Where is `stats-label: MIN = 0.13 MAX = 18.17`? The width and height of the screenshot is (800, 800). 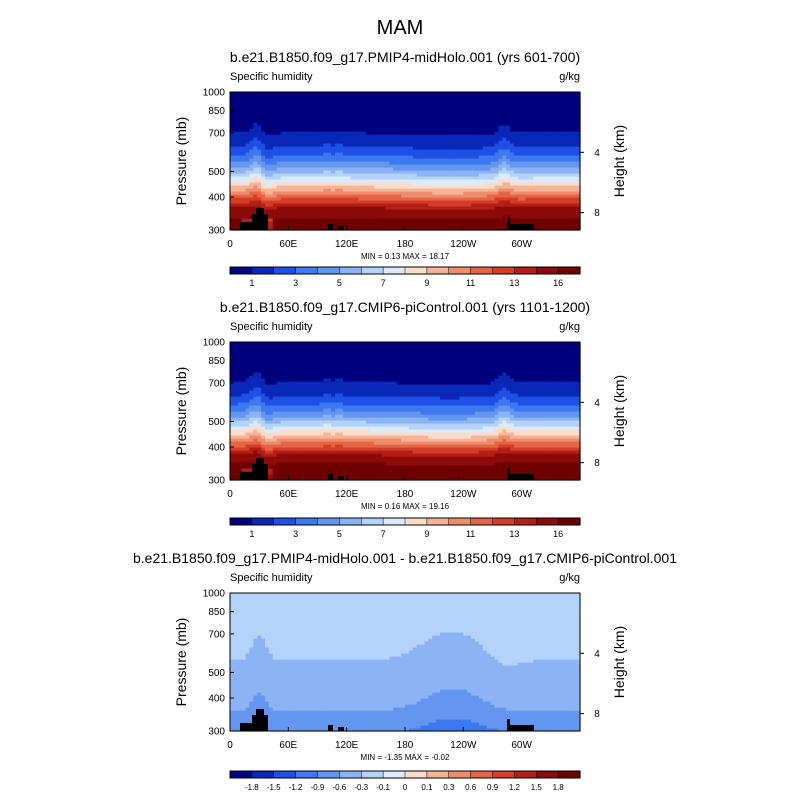
stats-label: MIN = 0.13 MAX = 18.17 is located at coordinates (405, 256).